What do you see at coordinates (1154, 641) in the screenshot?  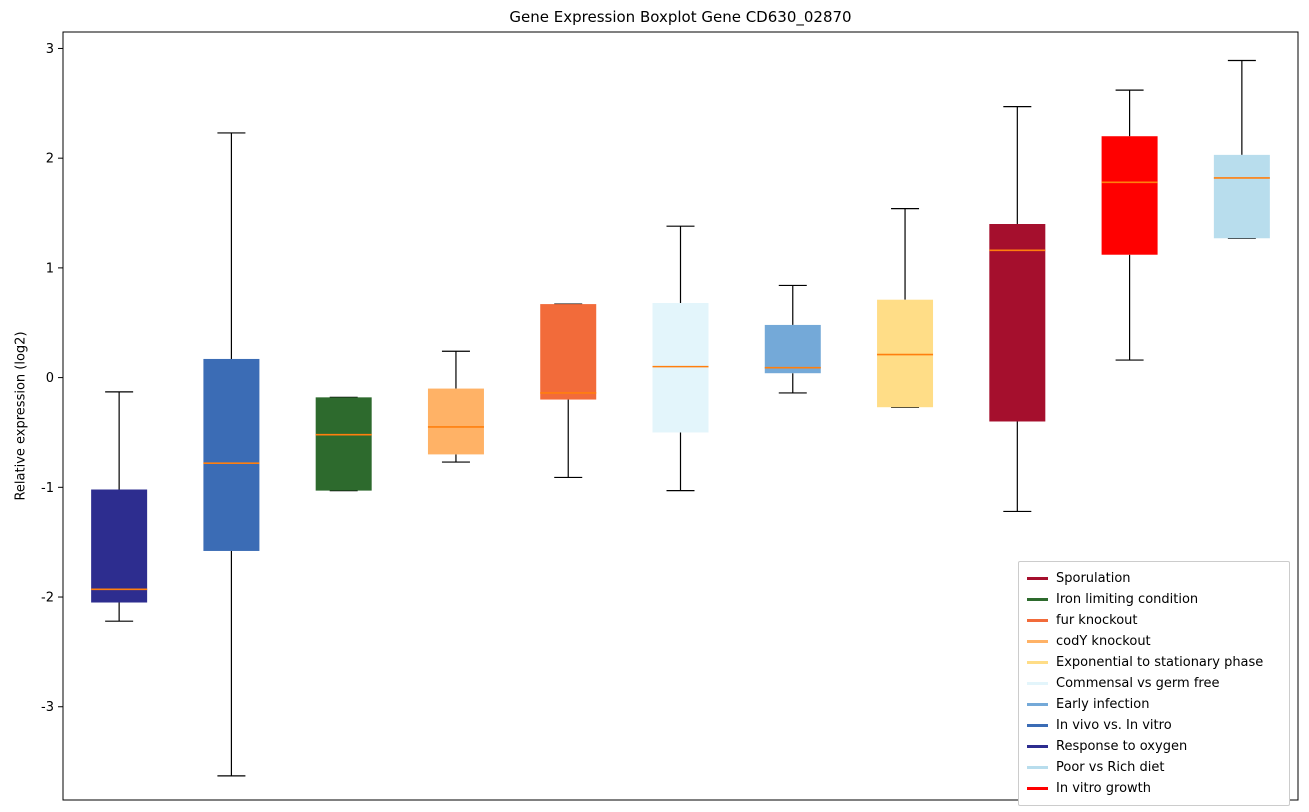 I see `legend-item: codY knockout` at bounding box center [1154, 641].